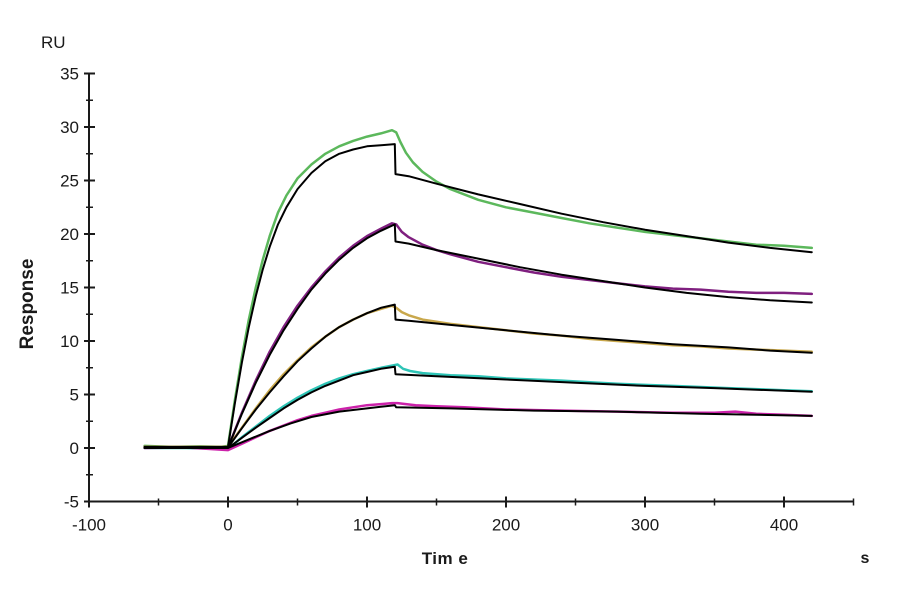 This screenshot has width=900, height=600. Describe the element at coordinates (69, 74) in the screenshot. I see `y-tick-label: 35` at that location.